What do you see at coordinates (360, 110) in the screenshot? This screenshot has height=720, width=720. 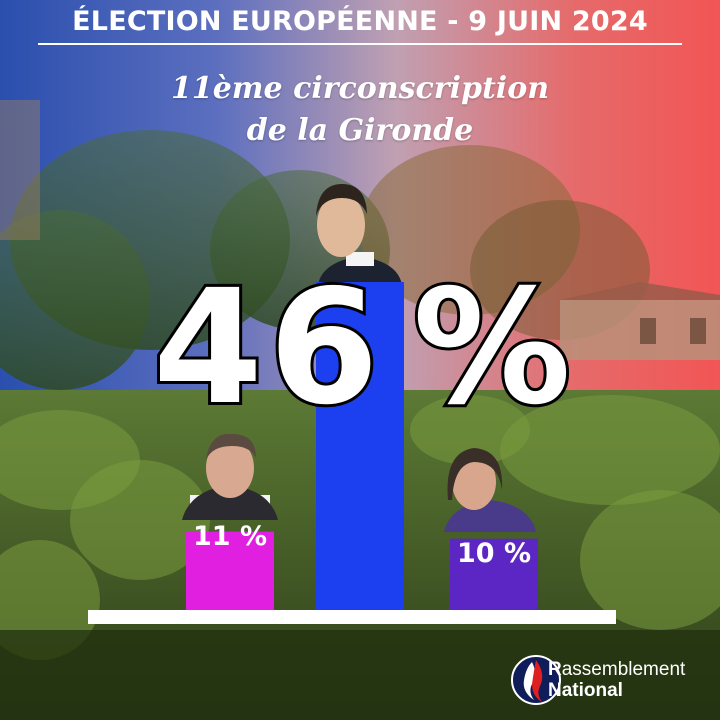 I see `subtitle: 11ème circonscription de la Gironde` at bounding box center [360, 110].